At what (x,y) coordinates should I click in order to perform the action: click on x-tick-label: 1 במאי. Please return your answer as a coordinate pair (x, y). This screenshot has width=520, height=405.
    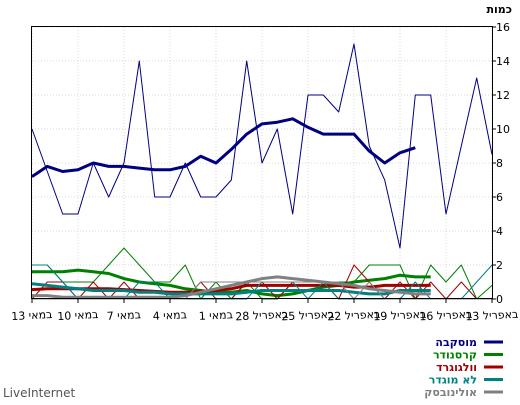
    Looking at the image, I should click on (215, 315).